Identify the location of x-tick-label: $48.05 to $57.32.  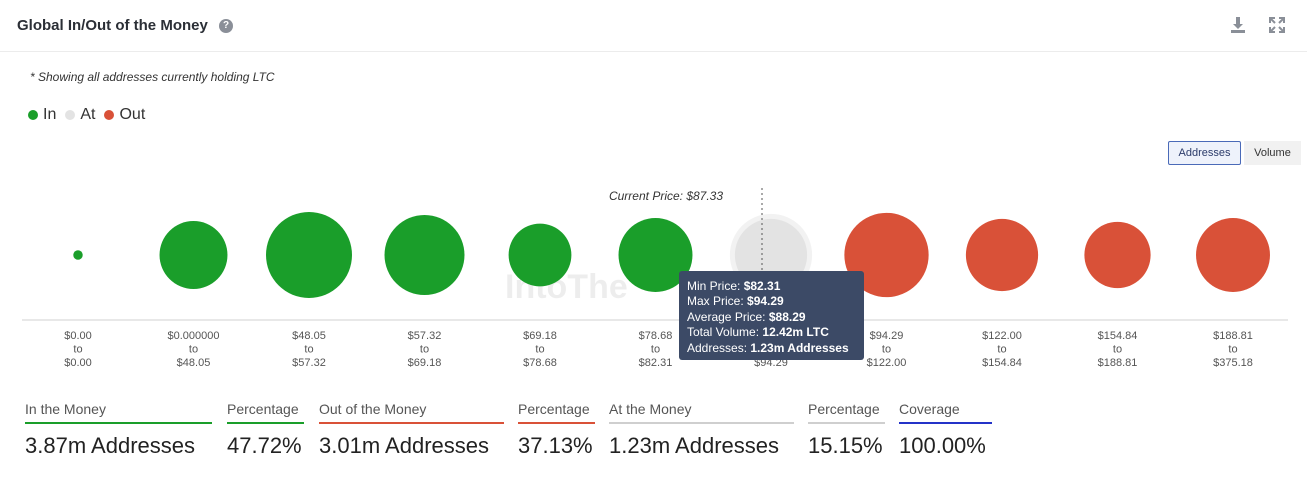
(309, 349).